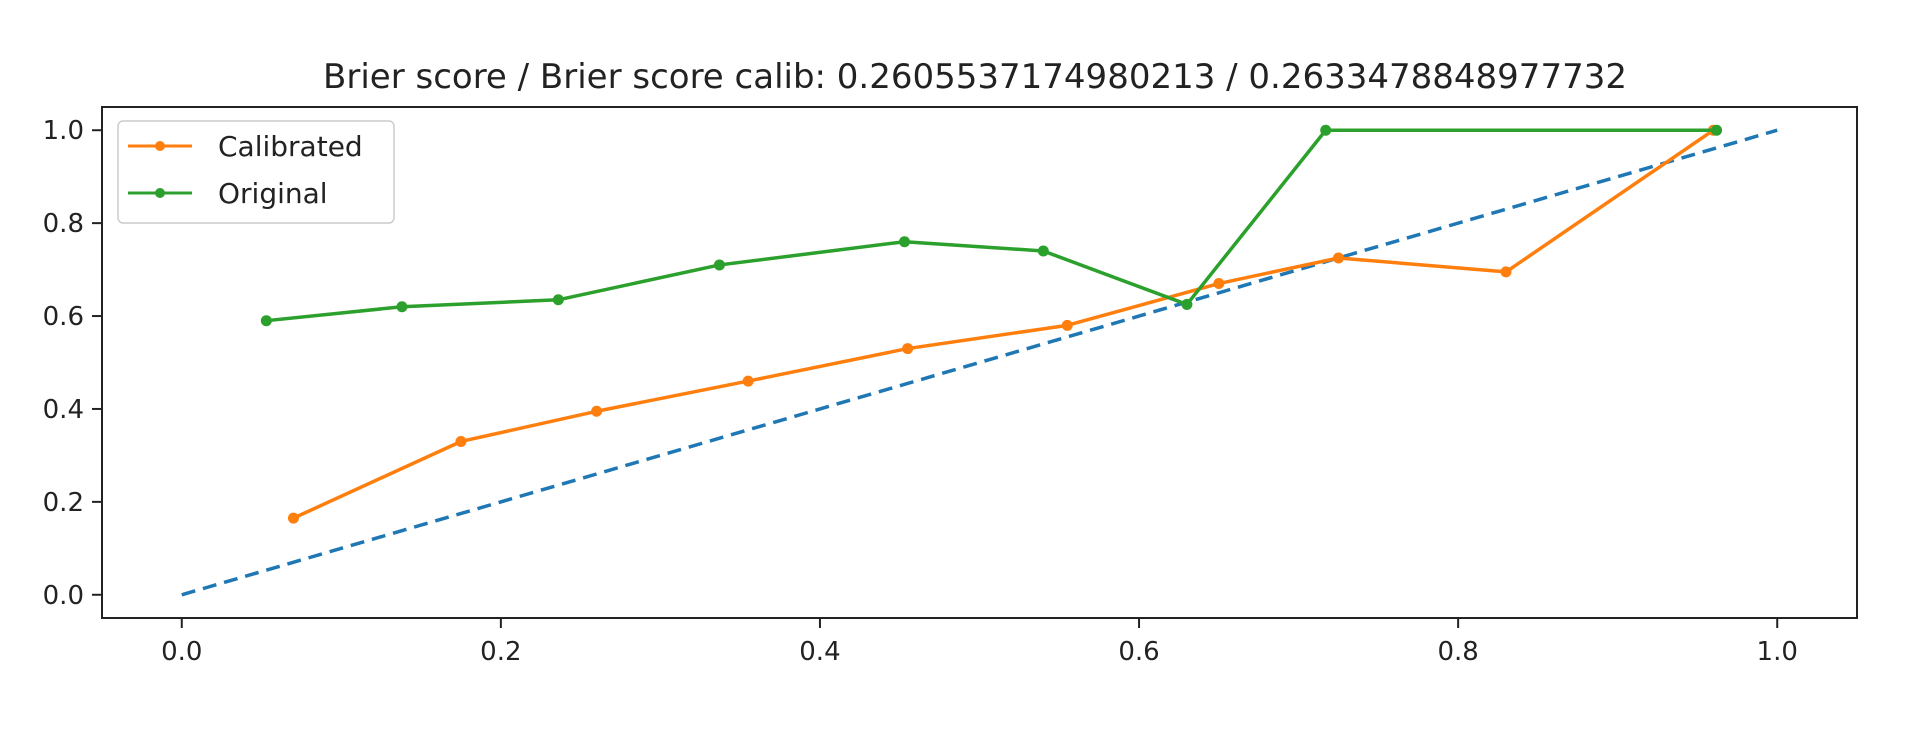 The image size is (1920, 748). I want to click on y-tick-label: 0.6, so click(63, 317).